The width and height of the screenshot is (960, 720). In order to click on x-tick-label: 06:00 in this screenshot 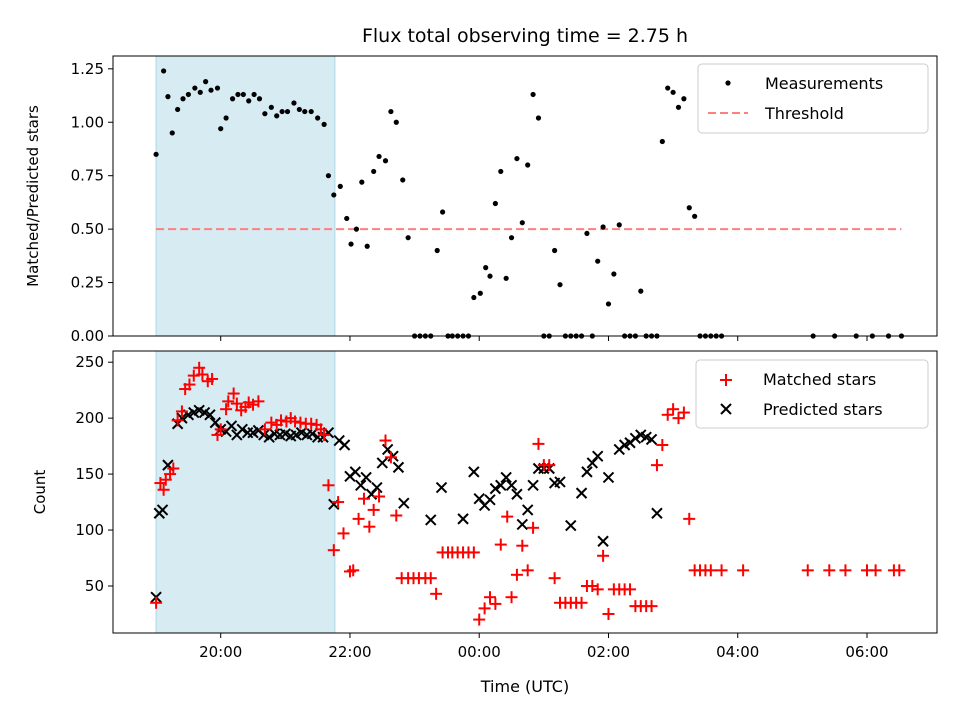, I will do `click(866, 652)`.